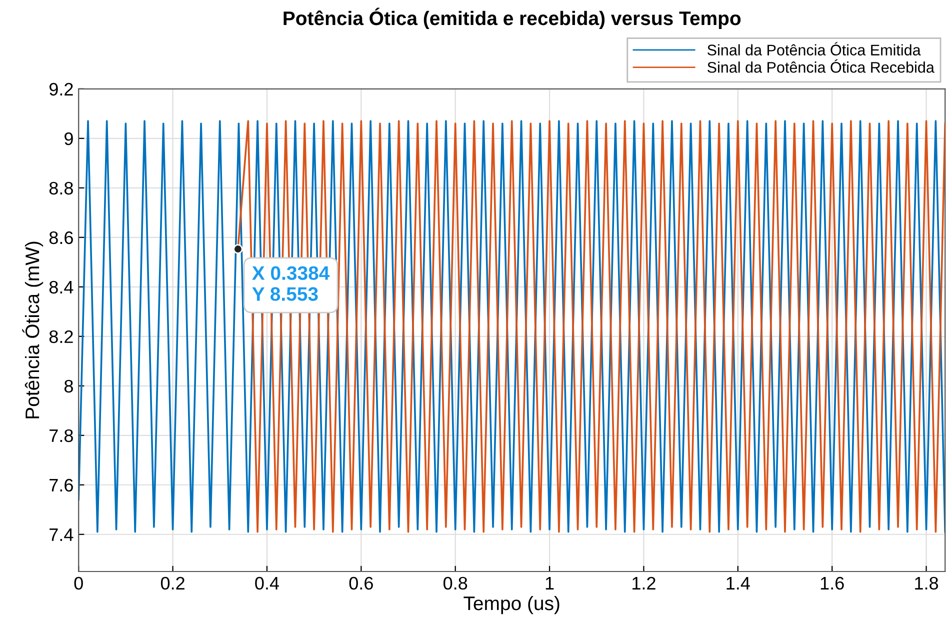  What do you see at coordinates (68, 139) in the screenshot?
I see `y-tick-label: 9` at bounding box center [68, 139].